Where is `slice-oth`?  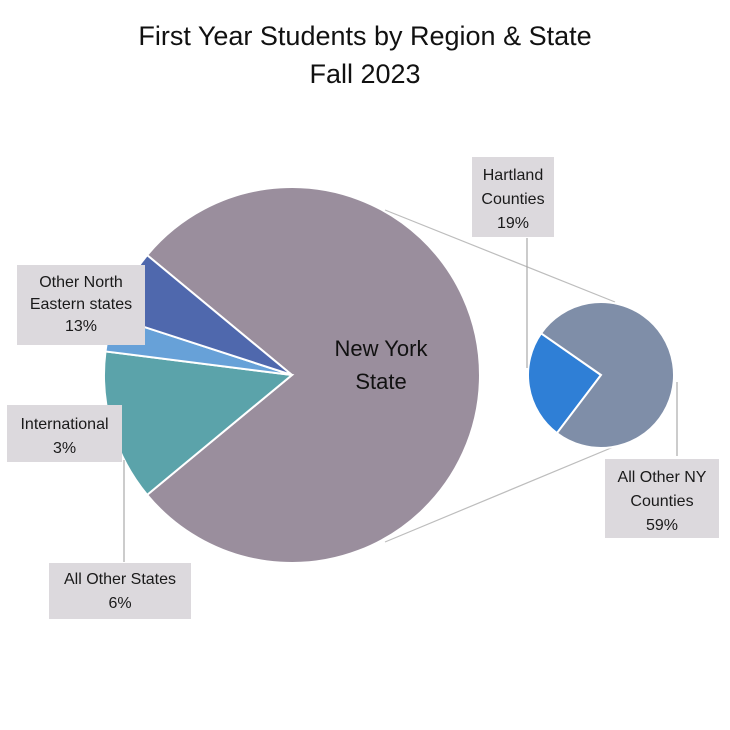 slice-oth is located at coordinates (607, 375).